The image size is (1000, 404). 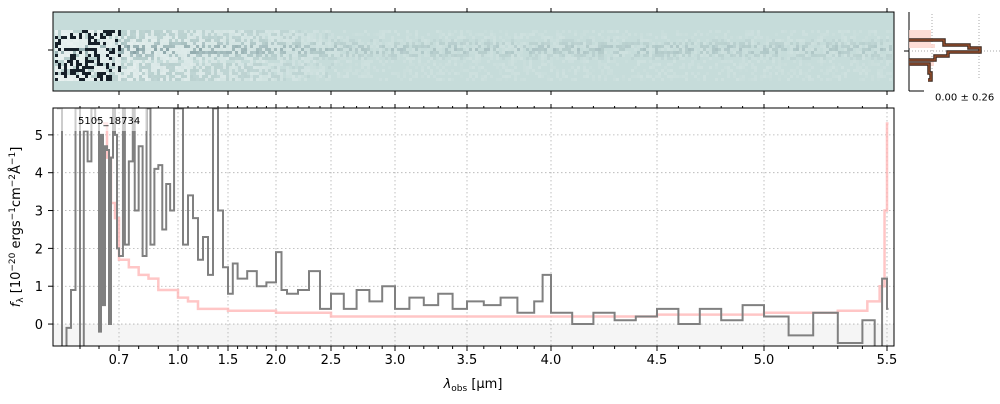 I want to click on x-tick-label: 1.5, so click(x=228, y=360).